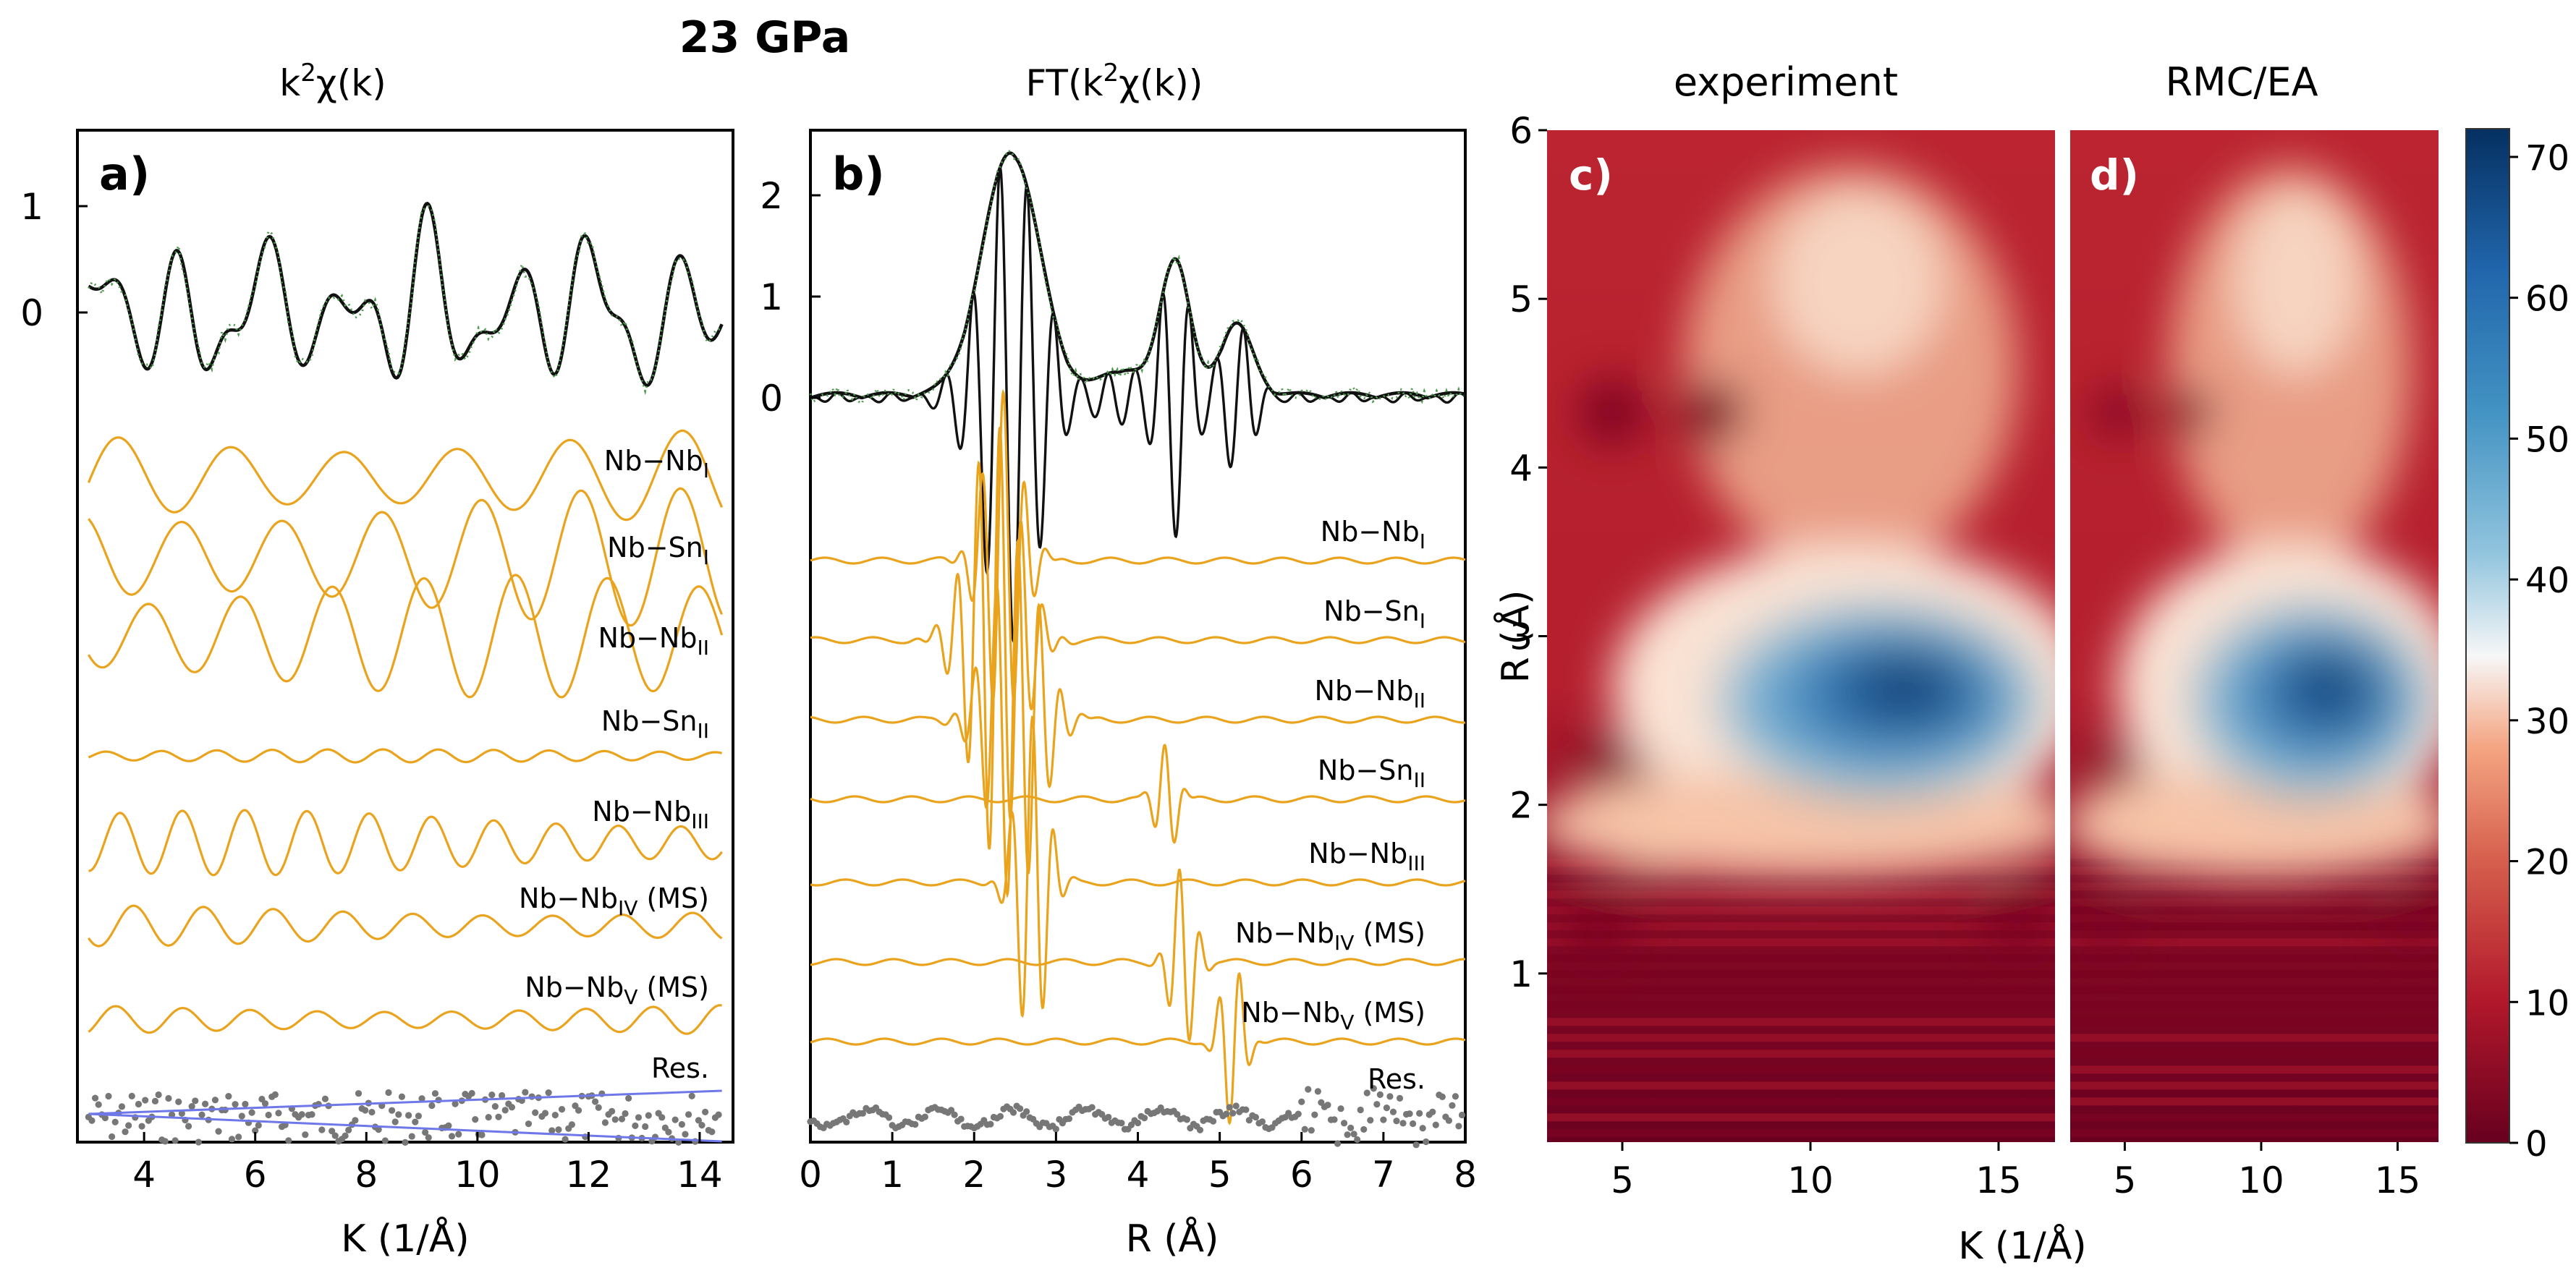  Describe the element at coordinates (1366, 856) in the screenshot. I see `panel-b-series-label: Nb−NbIII` at that location.